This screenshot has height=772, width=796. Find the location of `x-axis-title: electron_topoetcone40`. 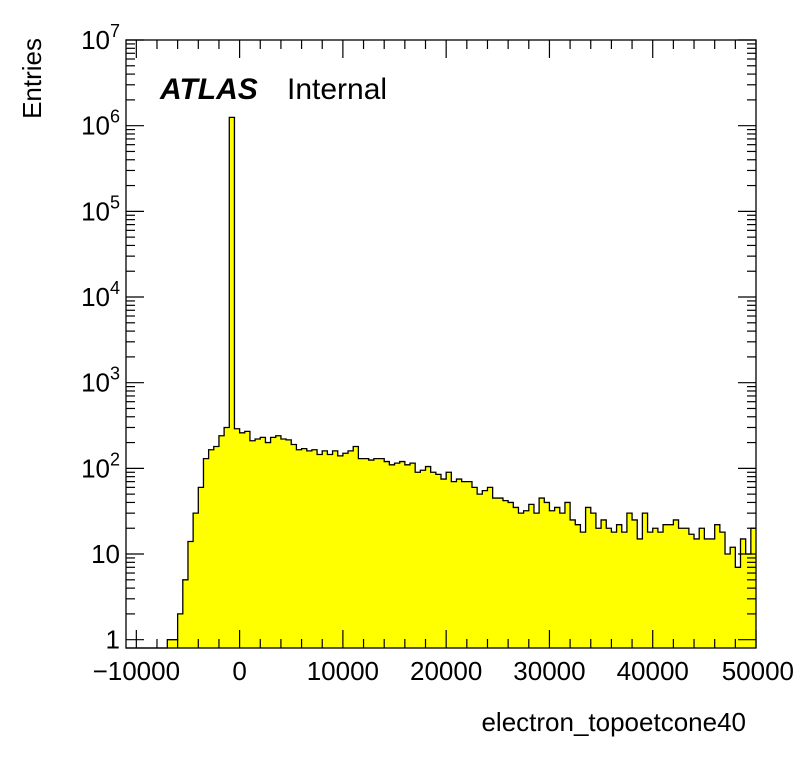

x-axis-title: electron_topoetcone40 is located at coordinates (613, 722).